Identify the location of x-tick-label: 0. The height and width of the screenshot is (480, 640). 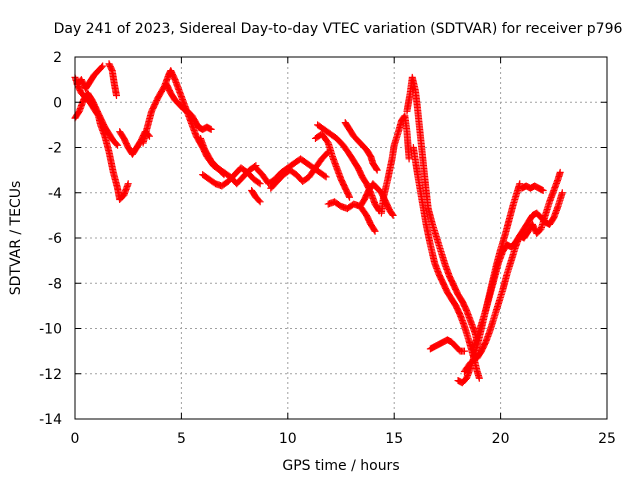
(75, 439).